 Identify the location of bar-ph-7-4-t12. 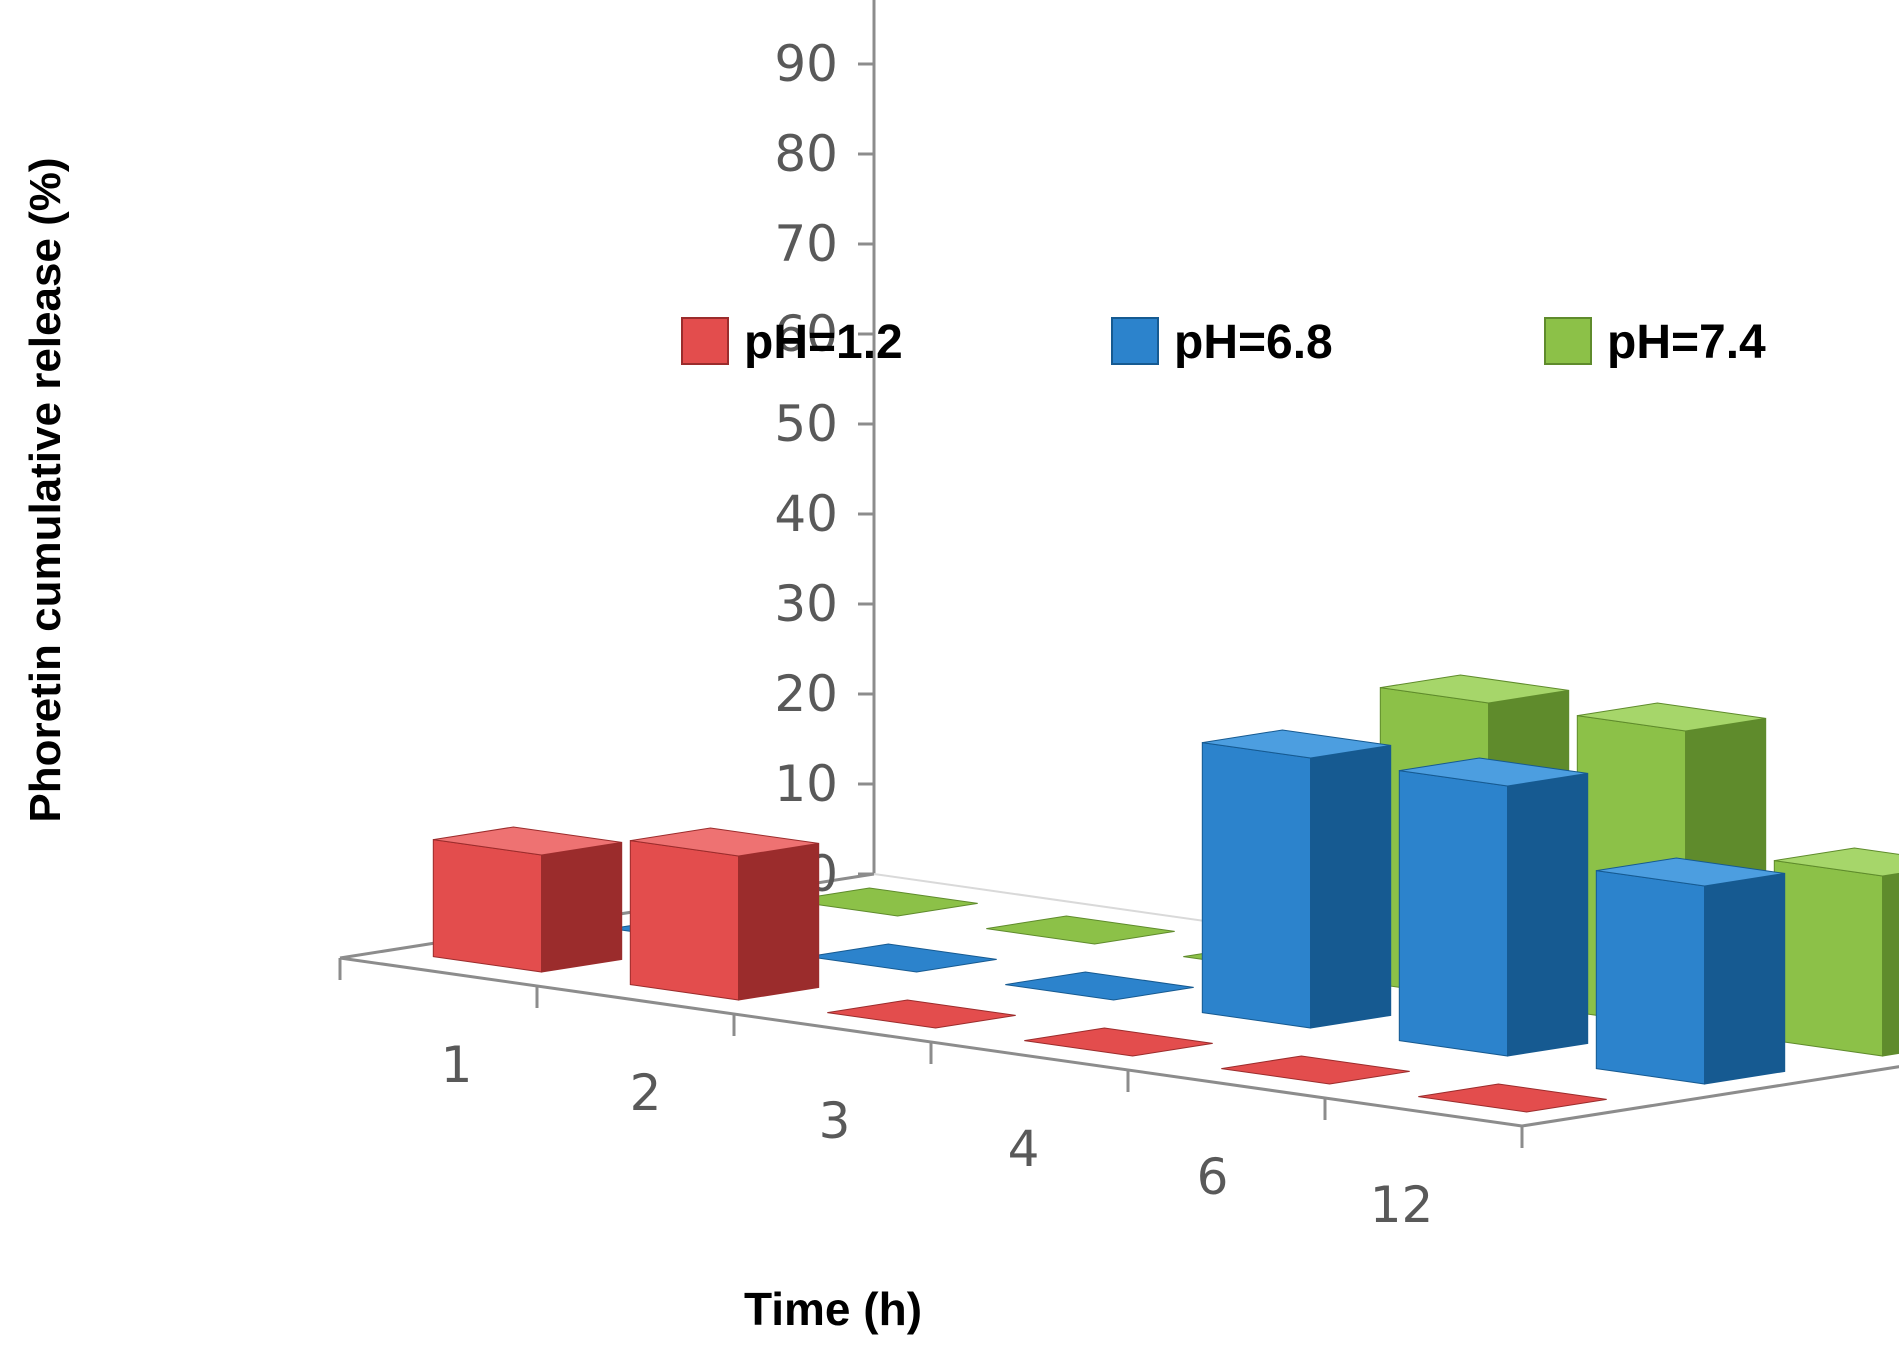
(1836, 952).